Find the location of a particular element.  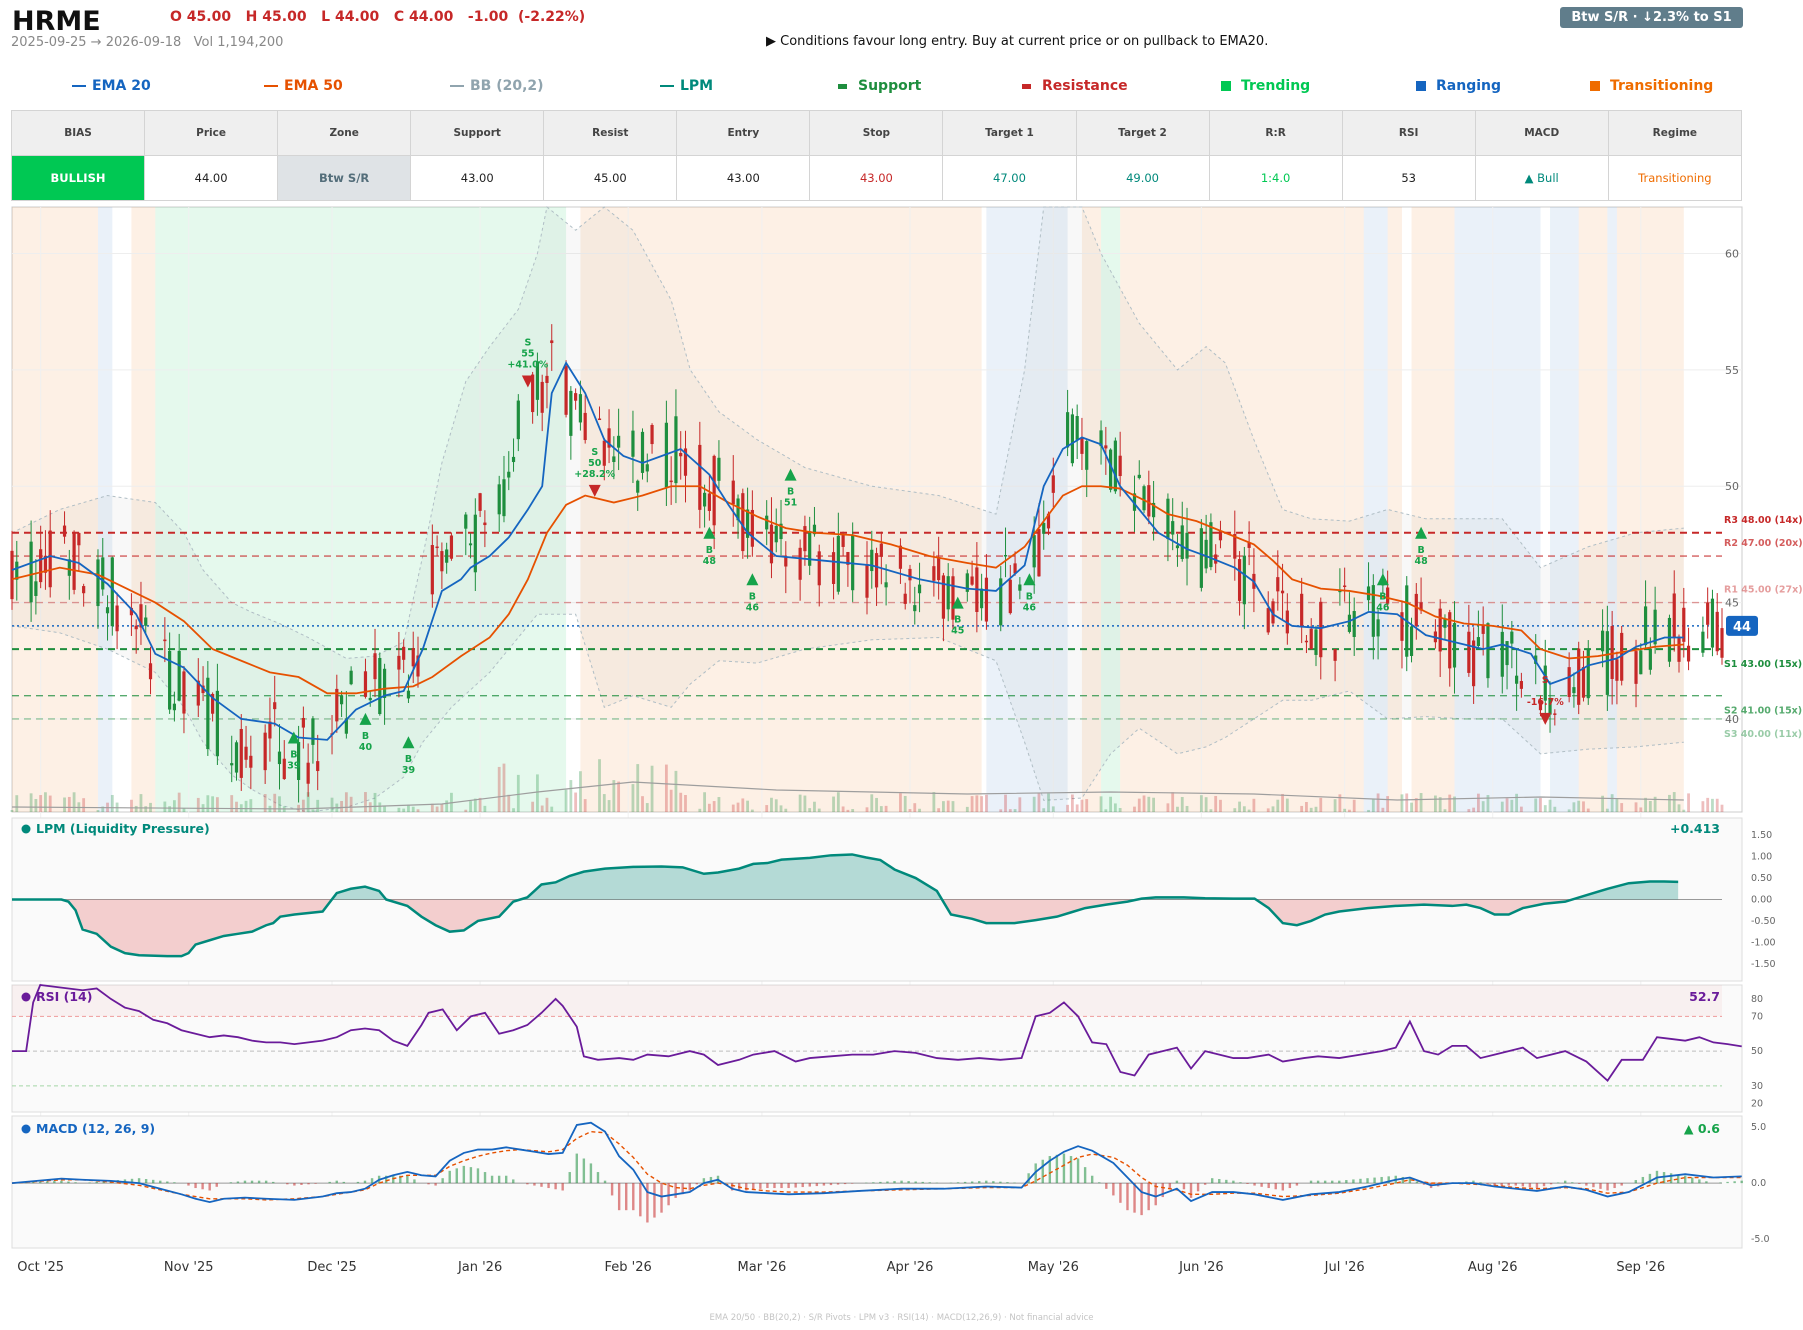

buy-signal-label-7-0: B is located at coordinates (790, 492).